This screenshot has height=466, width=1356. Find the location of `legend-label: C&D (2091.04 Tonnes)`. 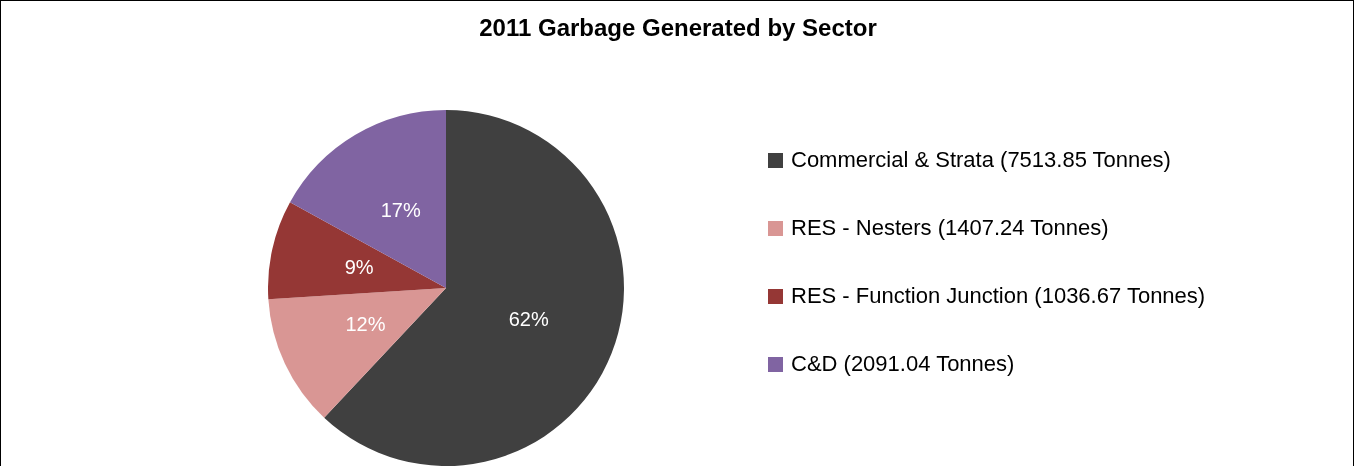

legend-label: C&D (2091.04 Tonnes) is located at coordinates (903, 364).